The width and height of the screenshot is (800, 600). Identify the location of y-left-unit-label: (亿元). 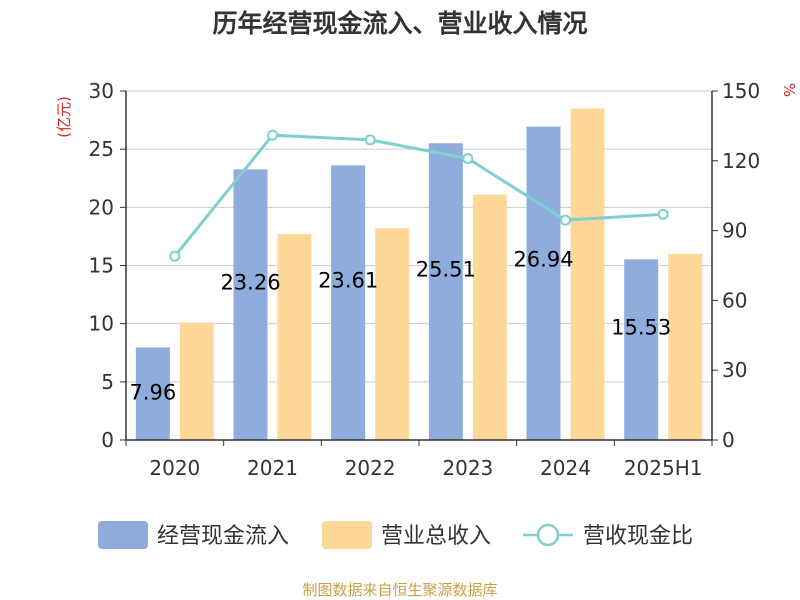
(64, 117).